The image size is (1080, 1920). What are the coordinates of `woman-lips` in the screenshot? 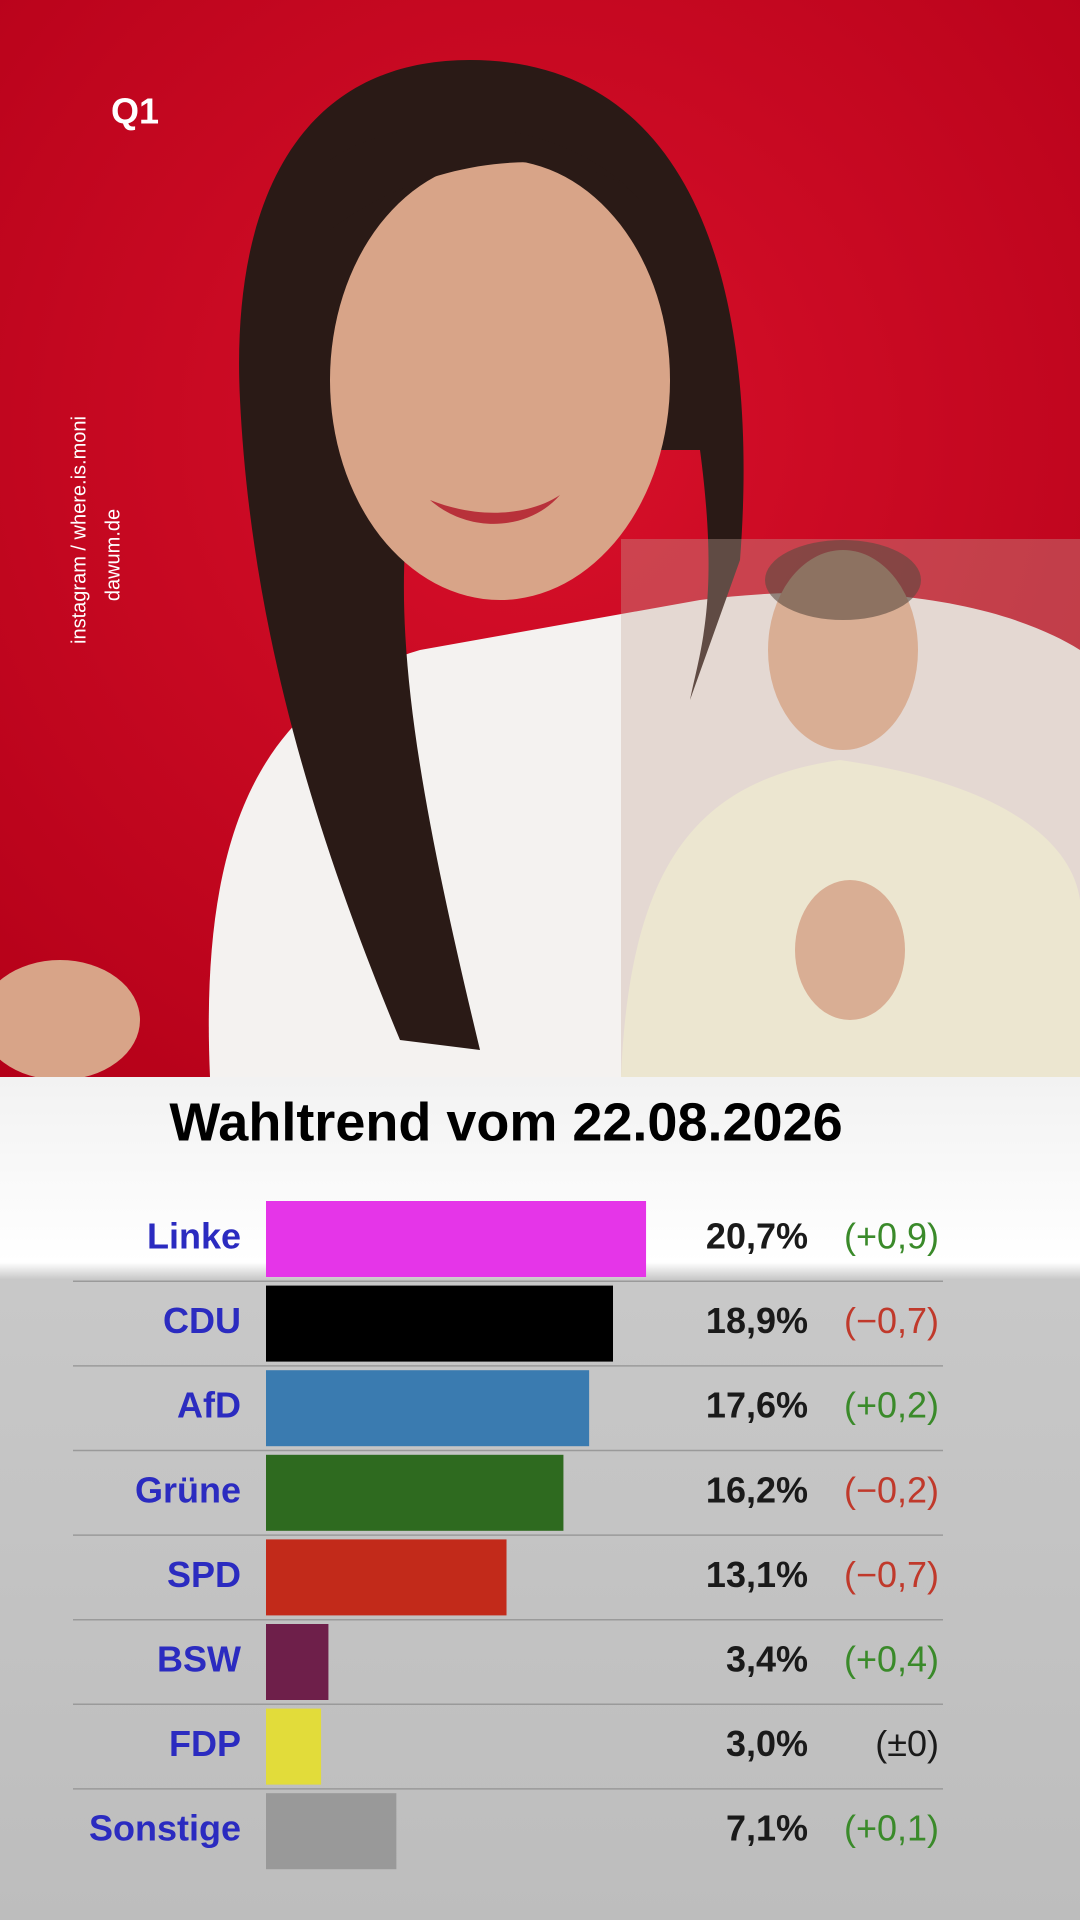 It's located at (495, 509).